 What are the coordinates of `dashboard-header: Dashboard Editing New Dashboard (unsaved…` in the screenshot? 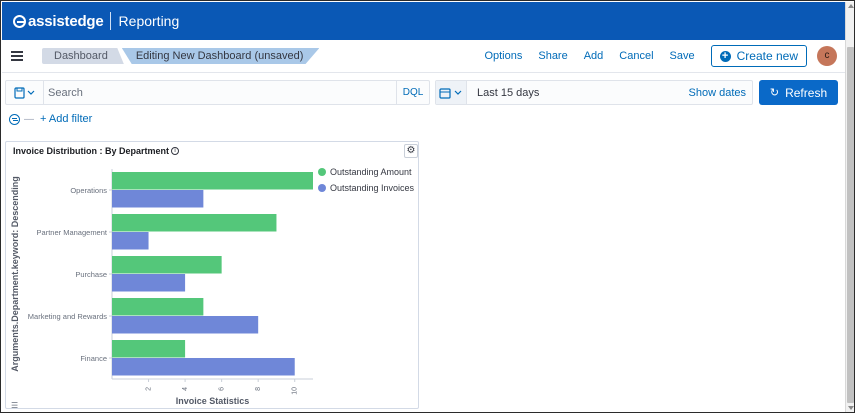 It's located at (423, 56).